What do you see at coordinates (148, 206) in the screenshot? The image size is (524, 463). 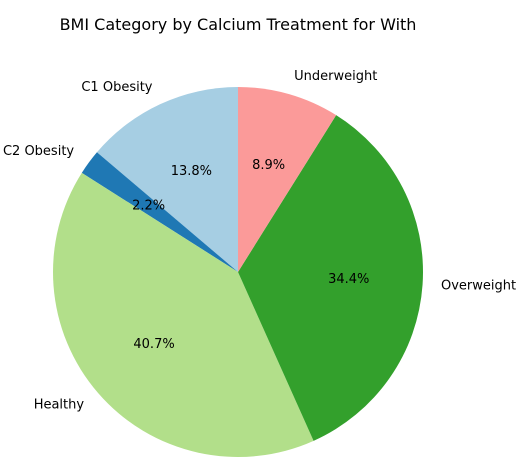 I see `pct-label-c2-obesity: 2.2%` at bounding box center [148, 206].